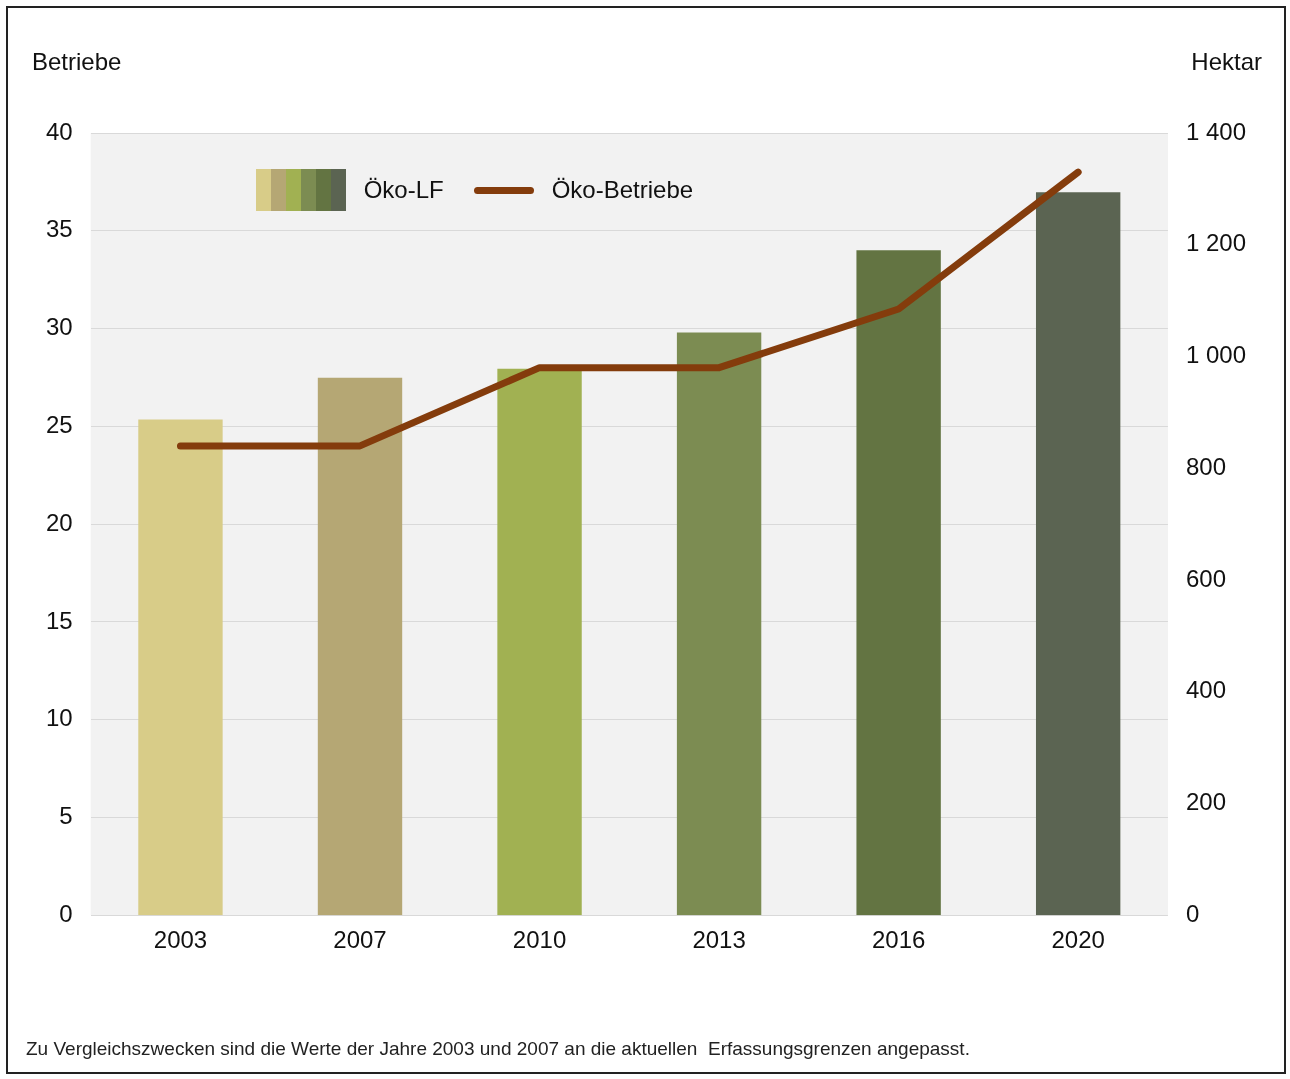 This screenshot has height=1079, width=1290. I want to click on y2-tick-label: 400, so click(1205, 690).